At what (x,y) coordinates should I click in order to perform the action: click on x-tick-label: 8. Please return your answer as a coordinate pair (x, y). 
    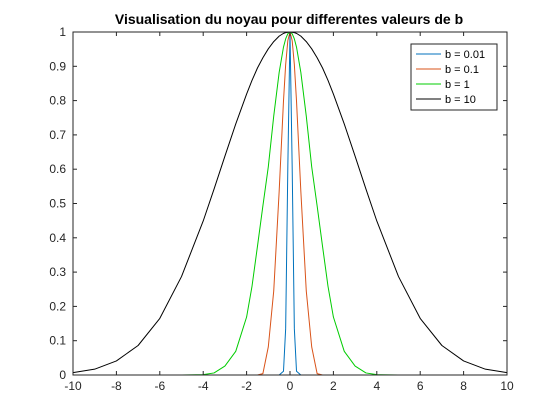
    Looking at the image, I should click on (463, 386).